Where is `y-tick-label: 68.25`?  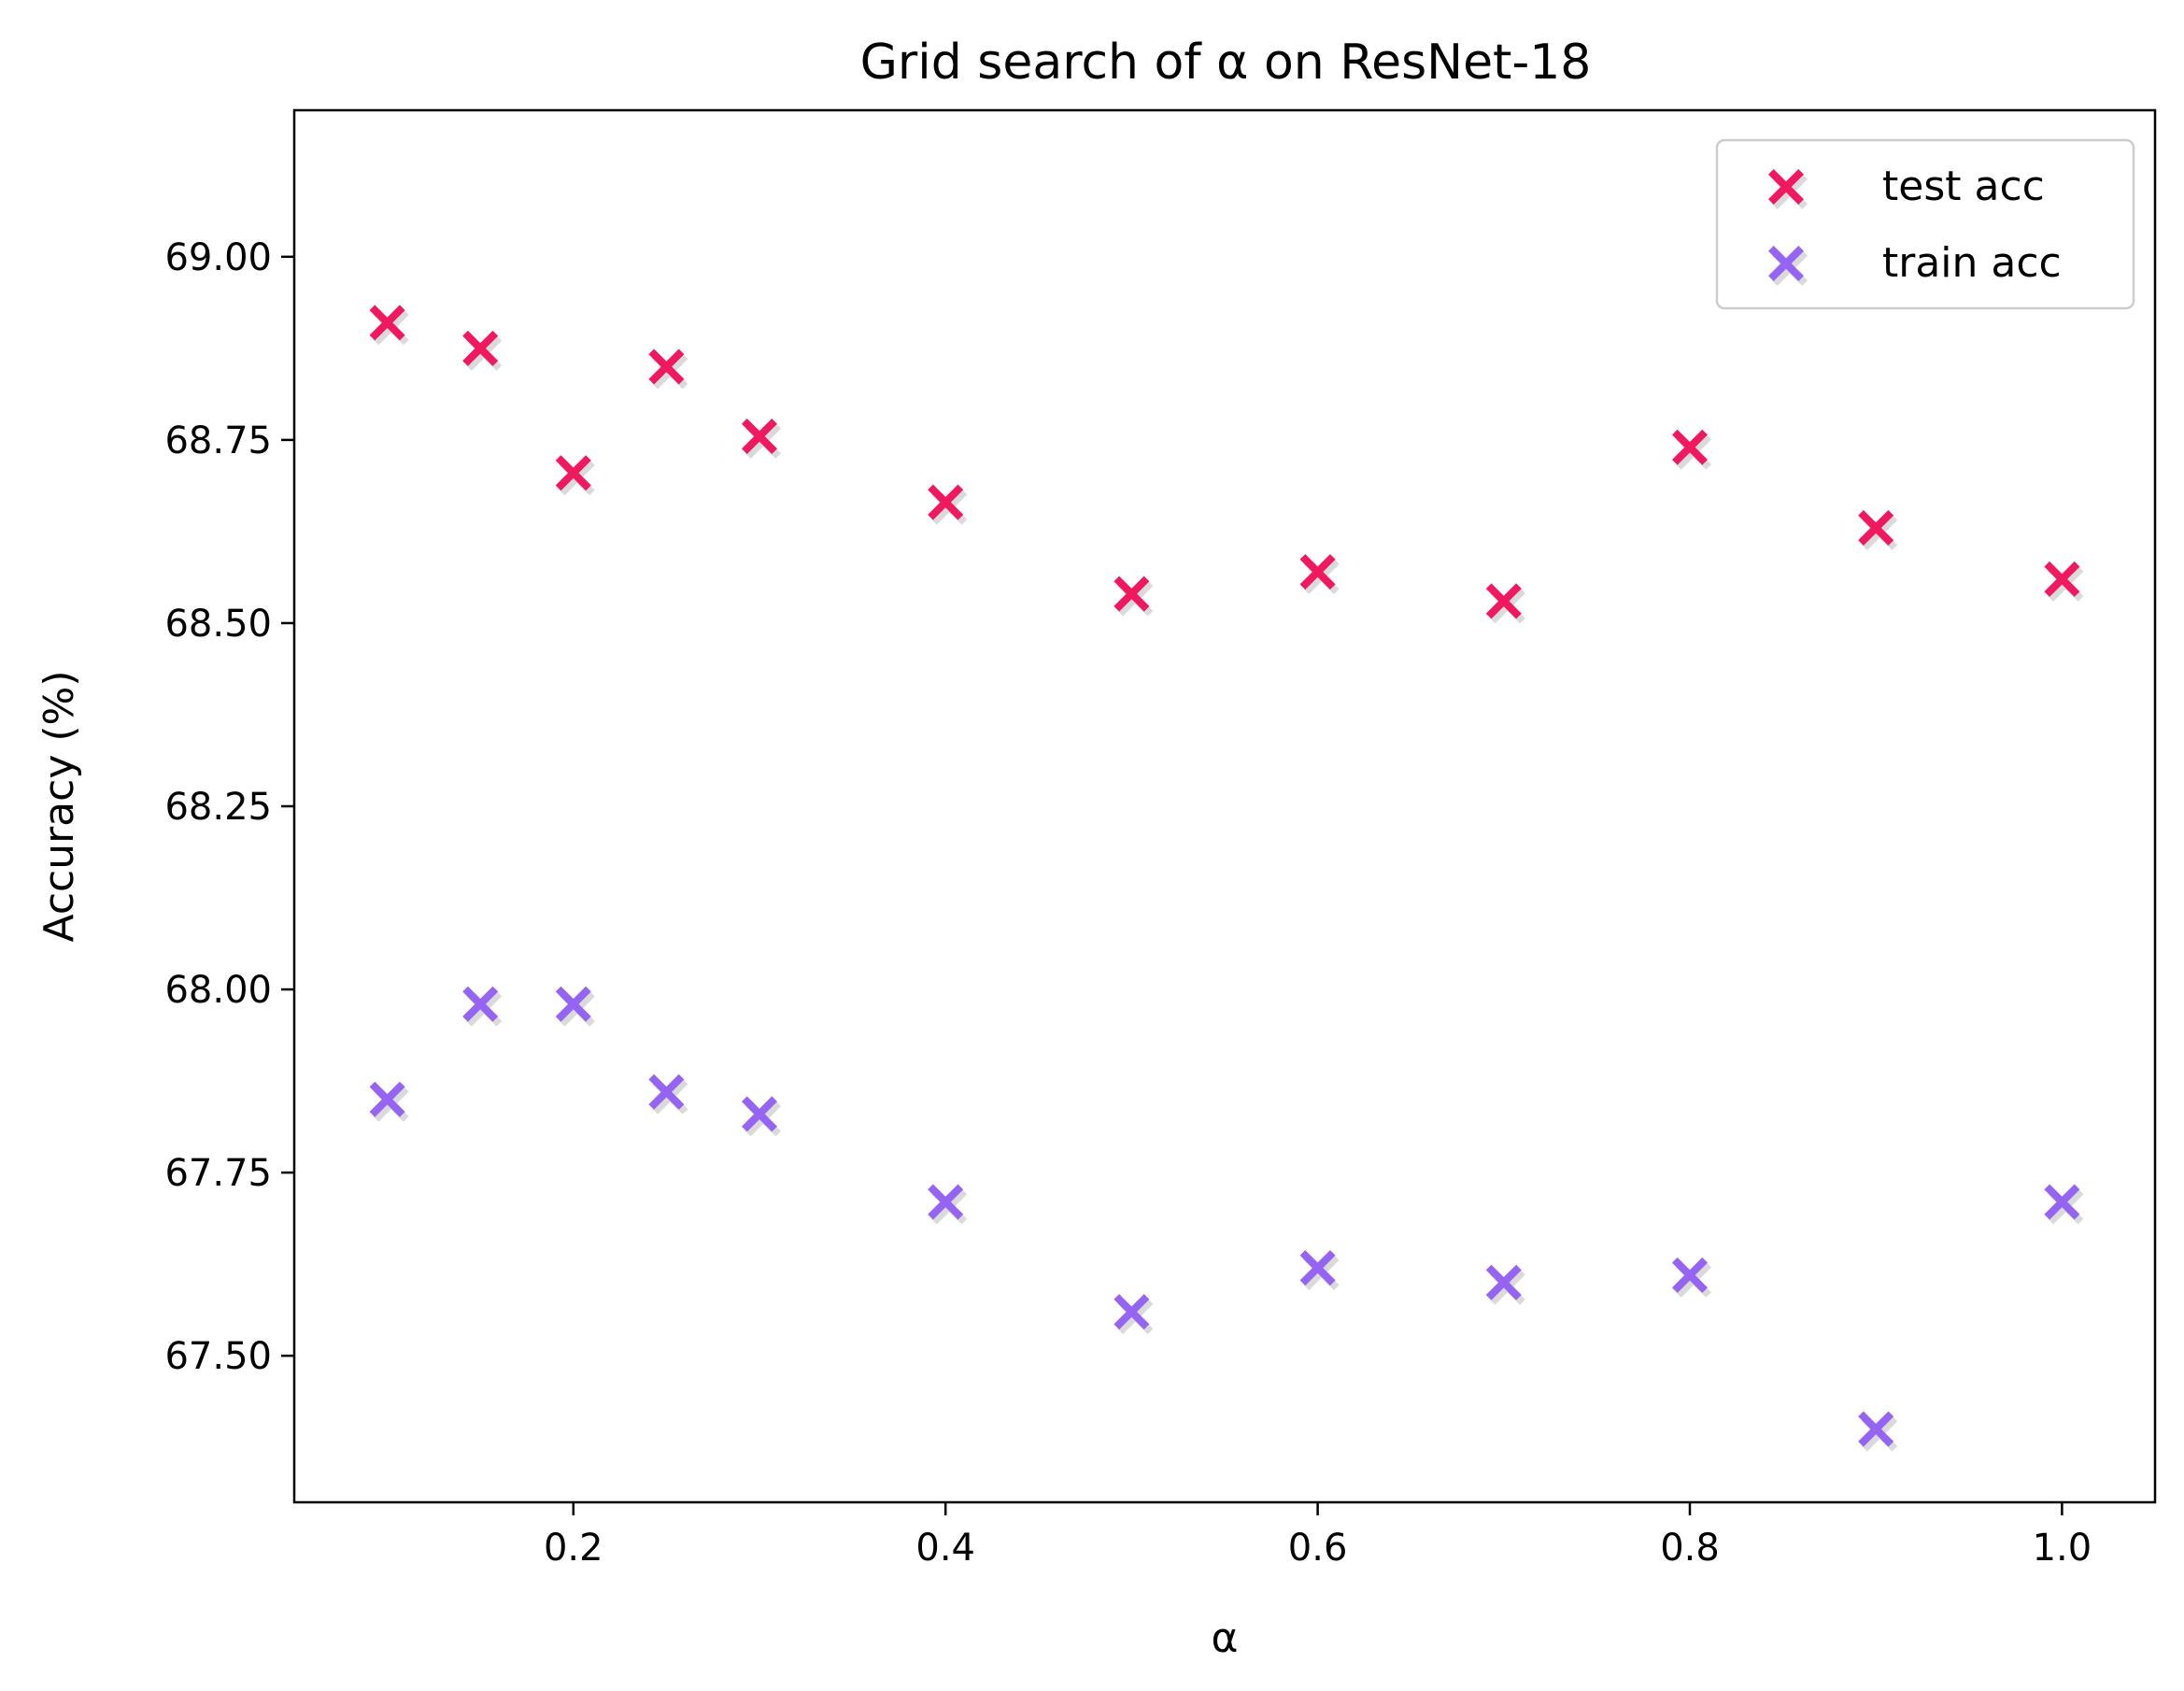 y-tick-label: 68.25 is located at coordinates (218, 807).